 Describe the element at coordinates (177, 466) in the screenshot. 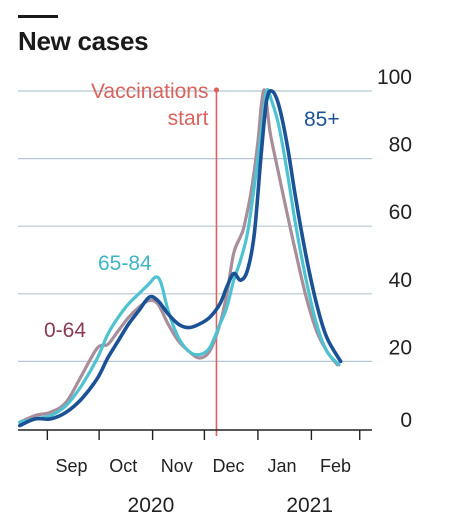

I see `x-tick-label: Nov` at that location.